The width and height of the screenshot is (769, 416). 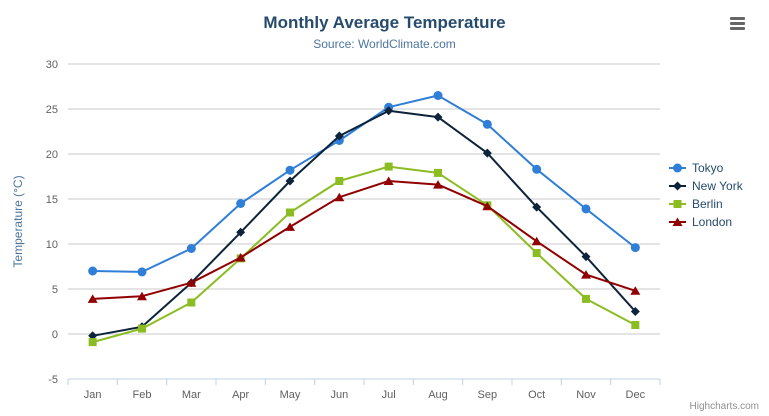 What do you see at coordinates (55, 335) in the screenshot?
I see `svg-text: 0` at bounding box center [55, 335].